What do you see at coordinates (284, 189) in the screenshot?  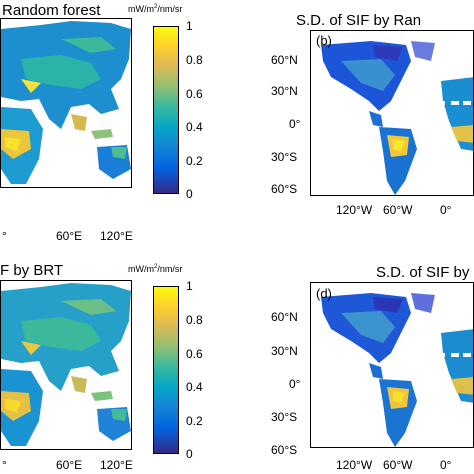 I see `panel-b-ytick-60s: 60°S` at bounding box center [284, 189].